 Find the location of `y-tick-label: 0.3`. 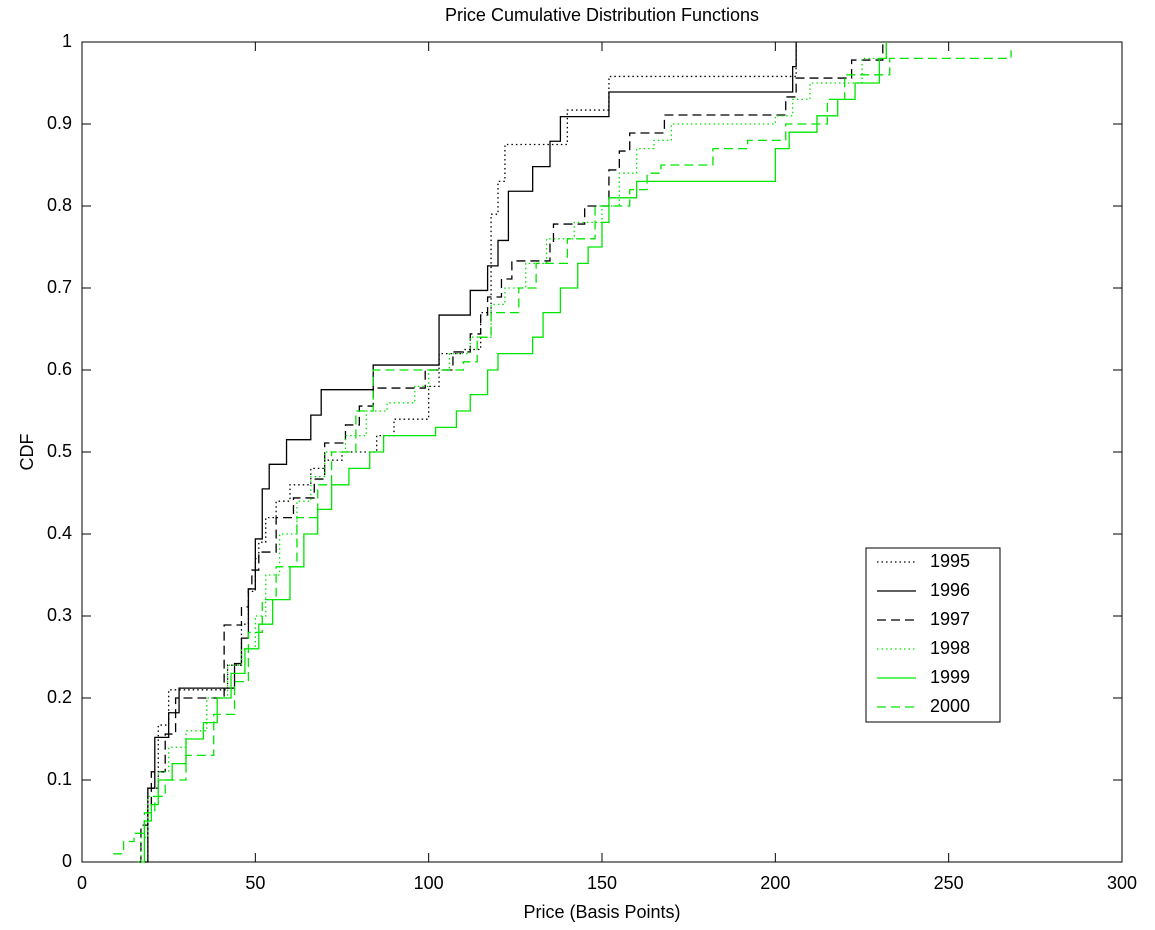

y-tick-label: 0.3 is located at coordinates (59, 615).